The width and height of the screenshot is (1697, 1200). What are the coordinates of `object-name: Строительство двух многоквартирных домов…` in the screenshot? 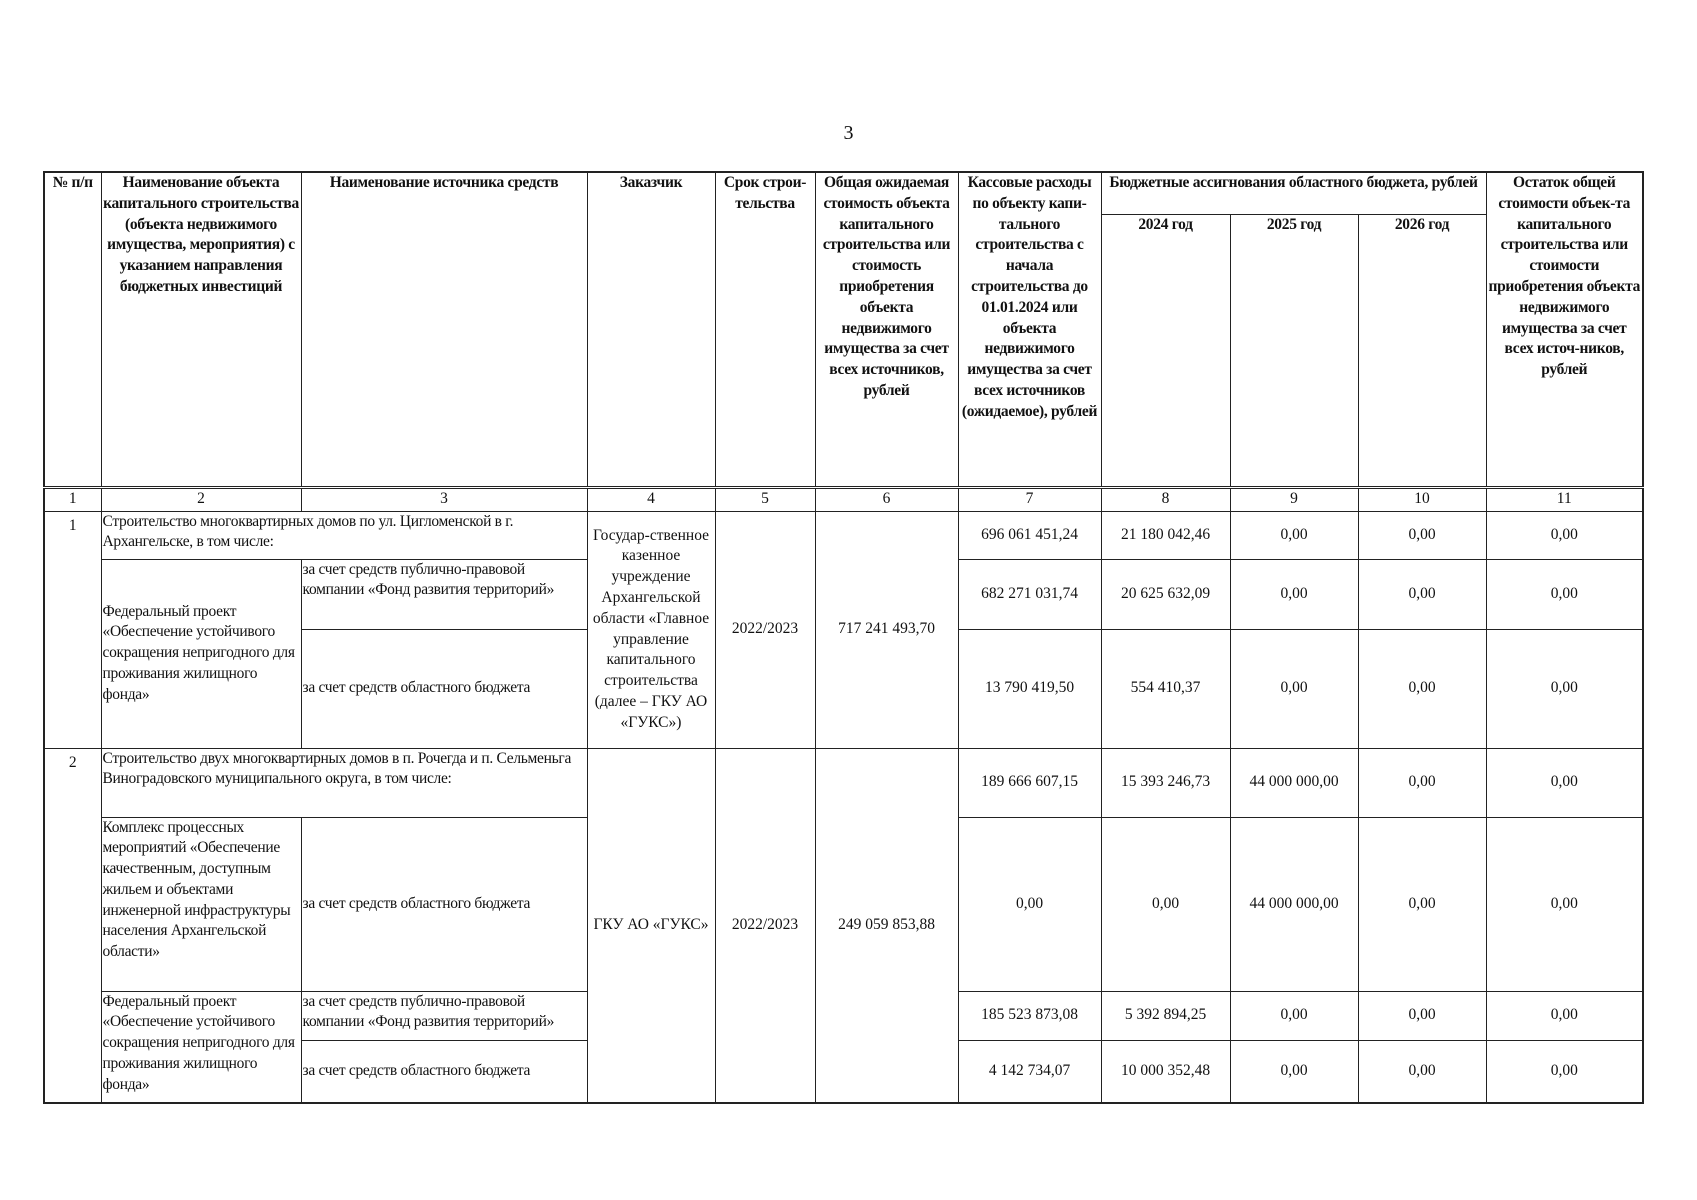 It's located at (344, 782).